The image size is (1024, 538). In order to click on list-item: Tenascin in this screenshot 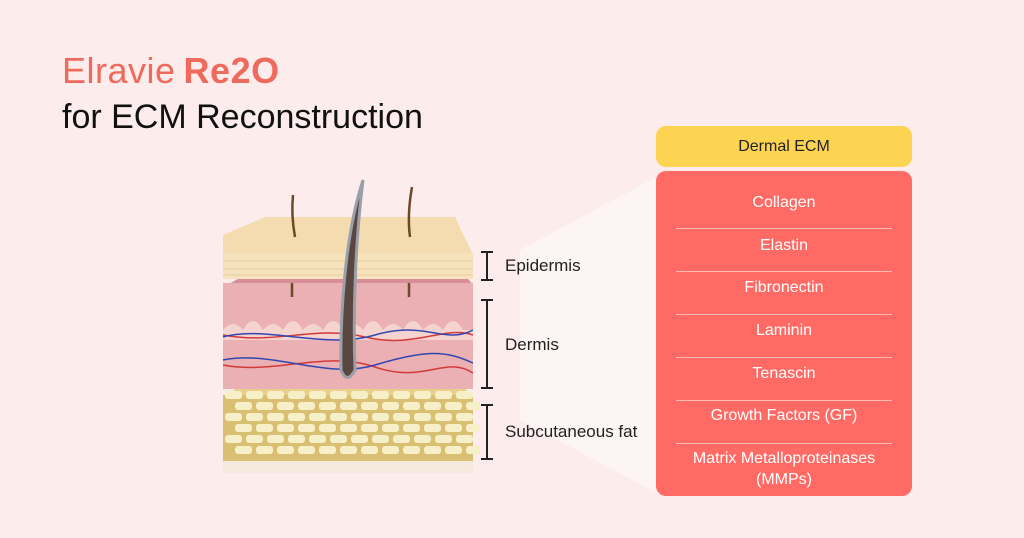, I will do `click(784, 373)`.